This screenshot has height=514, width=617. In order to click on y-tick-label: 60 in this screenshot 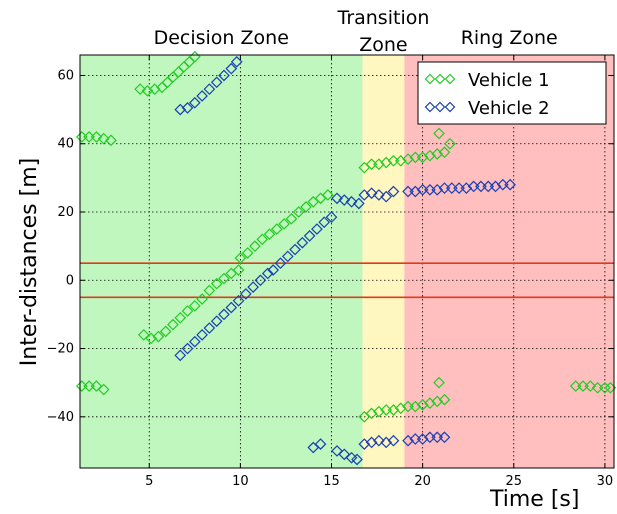, I will do `click(65, 75)`.